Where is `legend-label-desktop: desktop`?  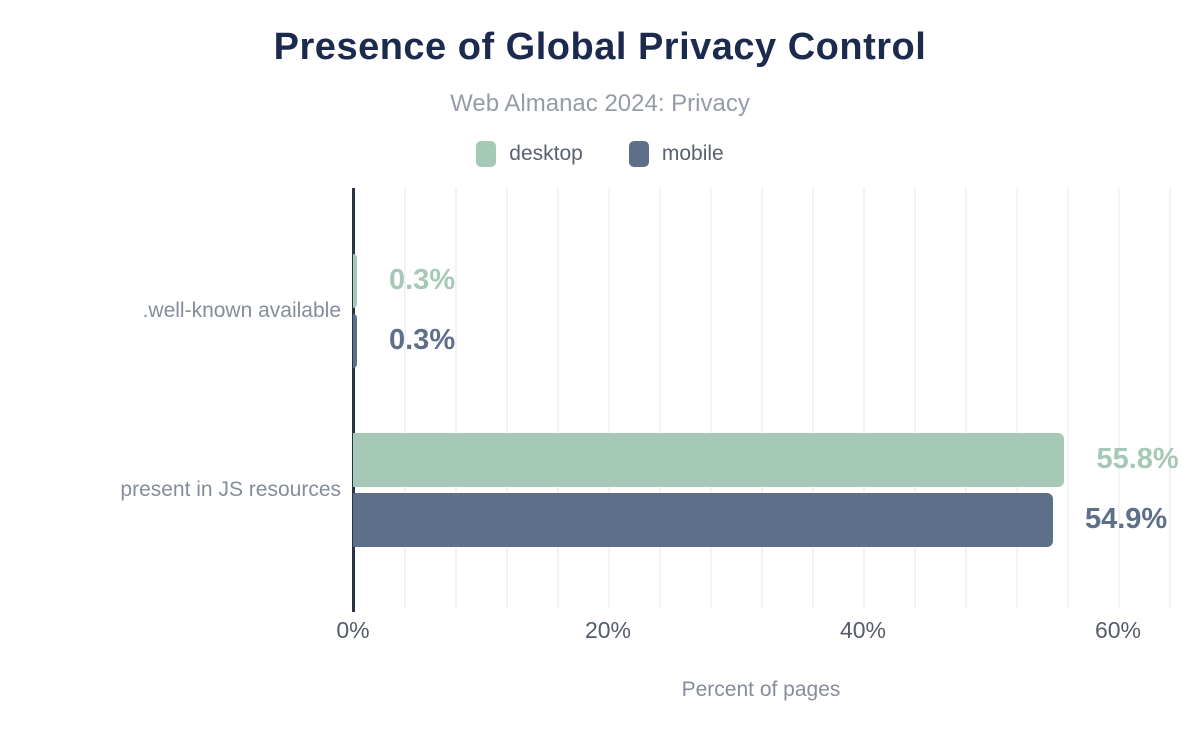 legend-label-desktop: desktop is located at coordinates (546, 153).